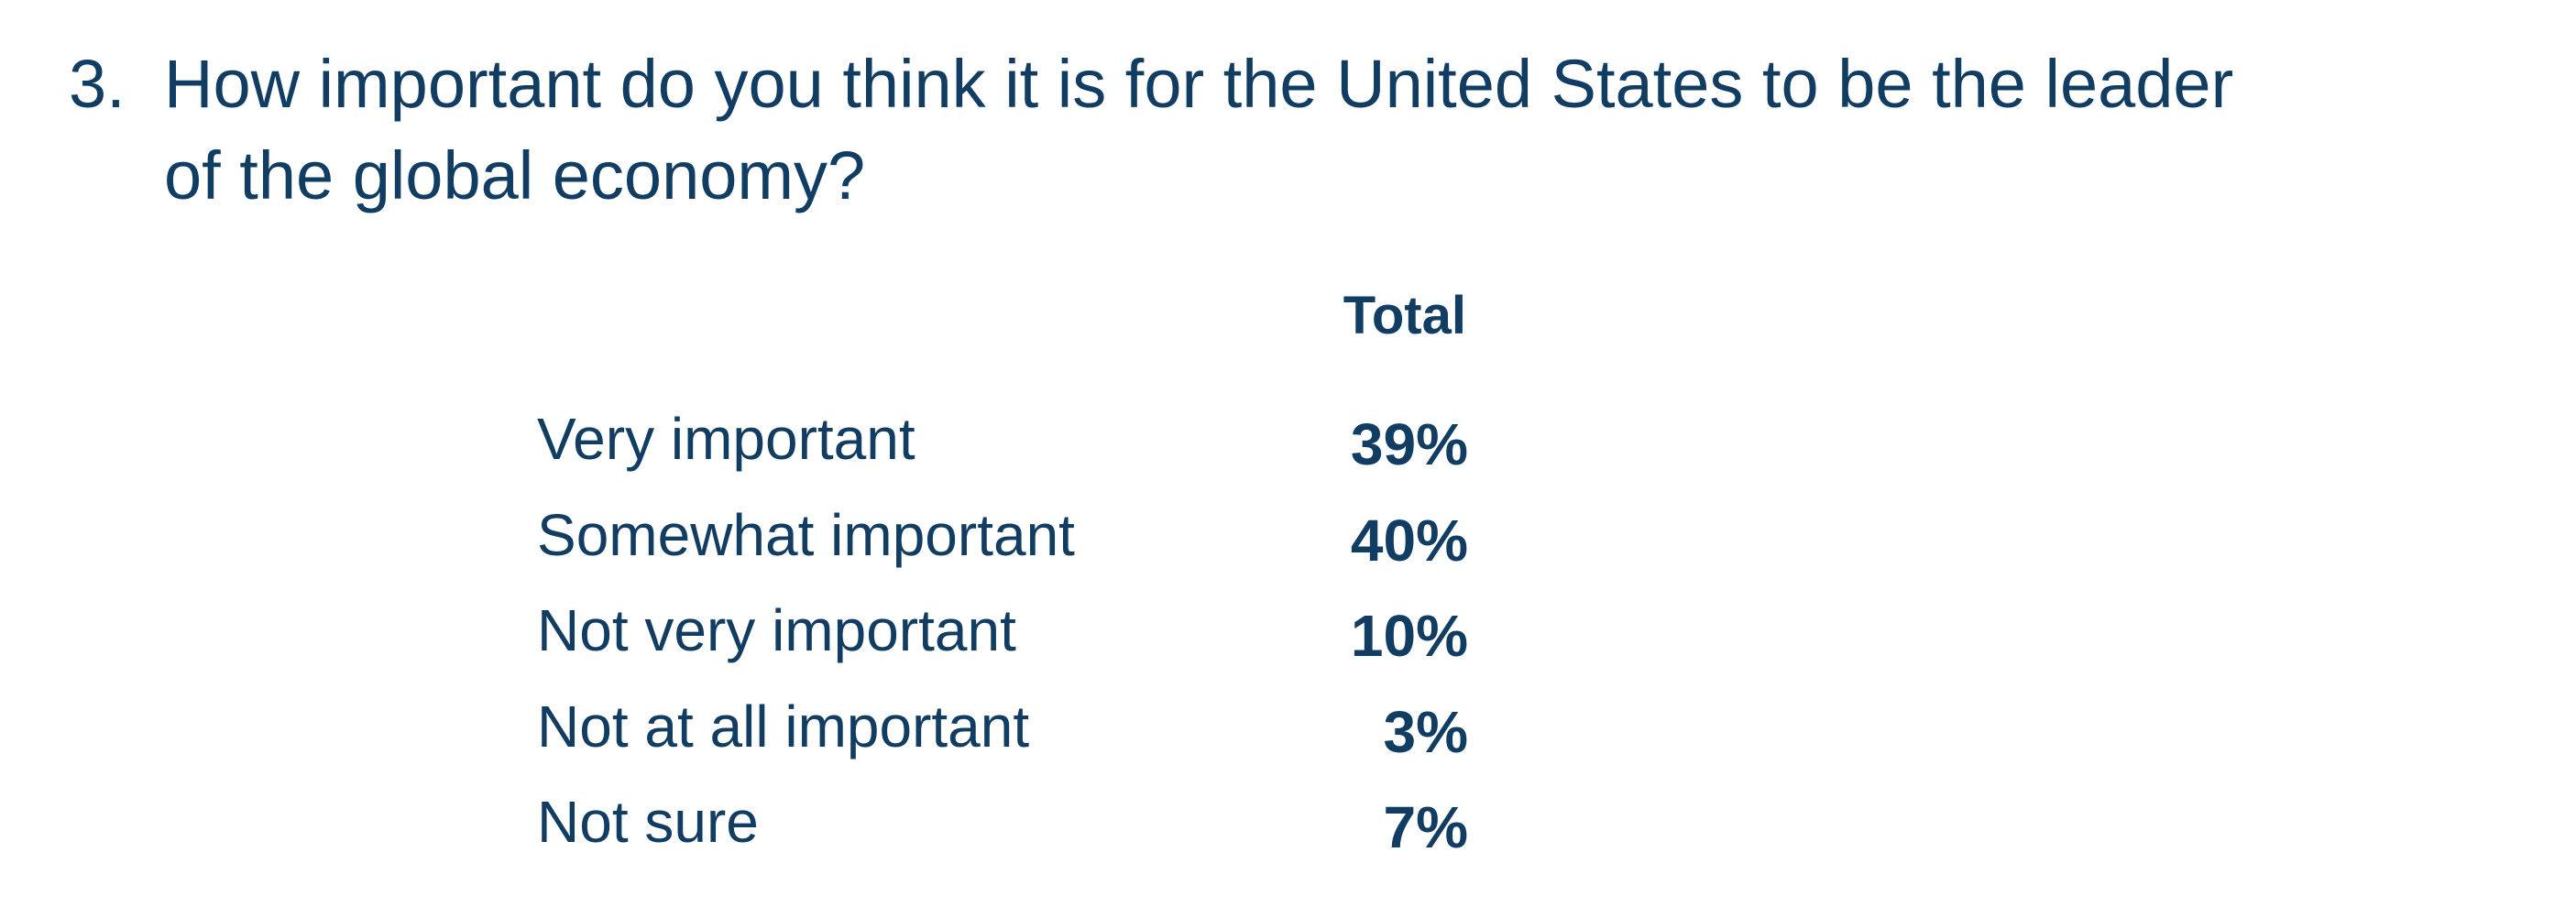 The width and height of the screenshot is (2576, 907). Describe the element at coordinates (1003, 439) in the screenshot. I see `table-row: Very important 39%` at that location.